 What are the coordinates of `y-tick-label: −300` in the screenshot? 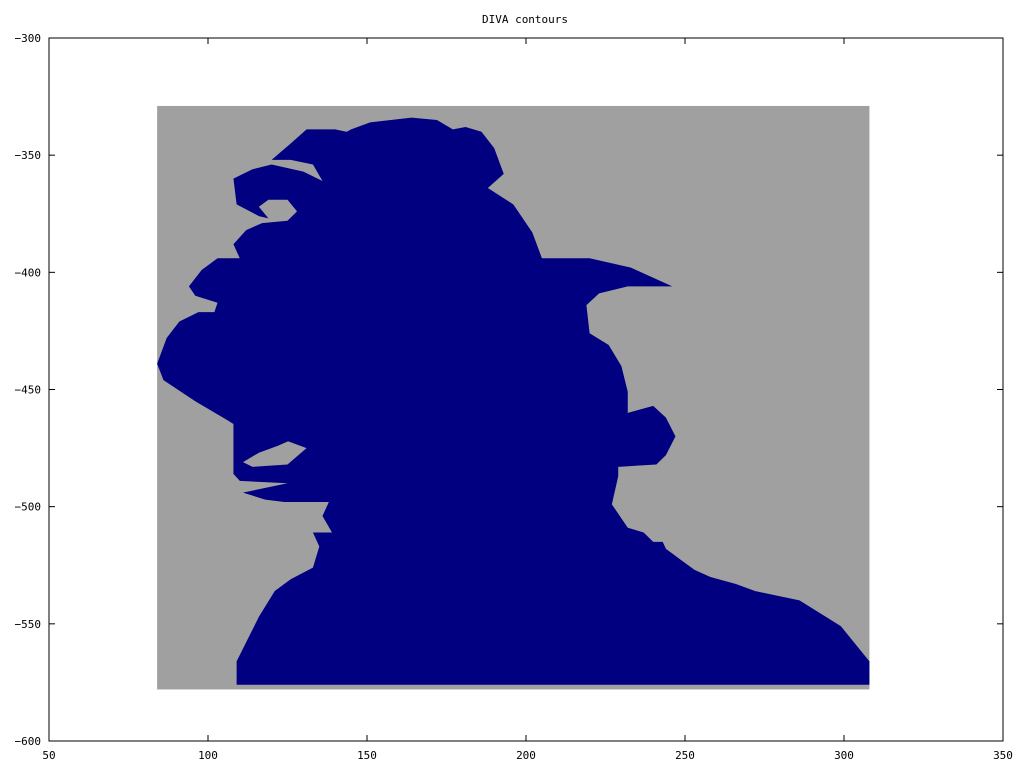 It's located at (28, 38).